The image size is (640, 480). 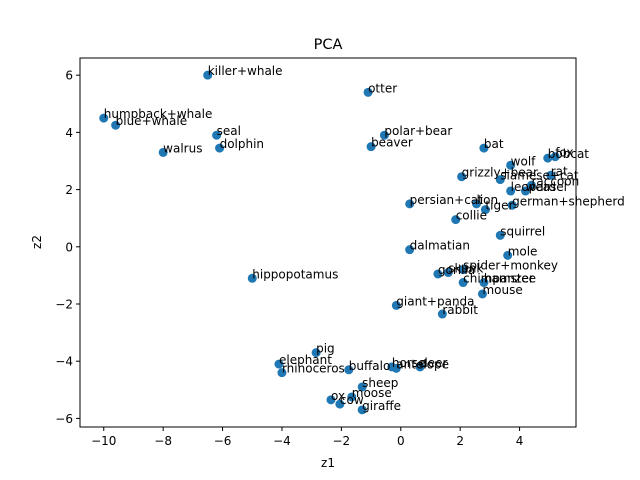 I want to click on point-label: dalmatian, so click(x=440, y=246).